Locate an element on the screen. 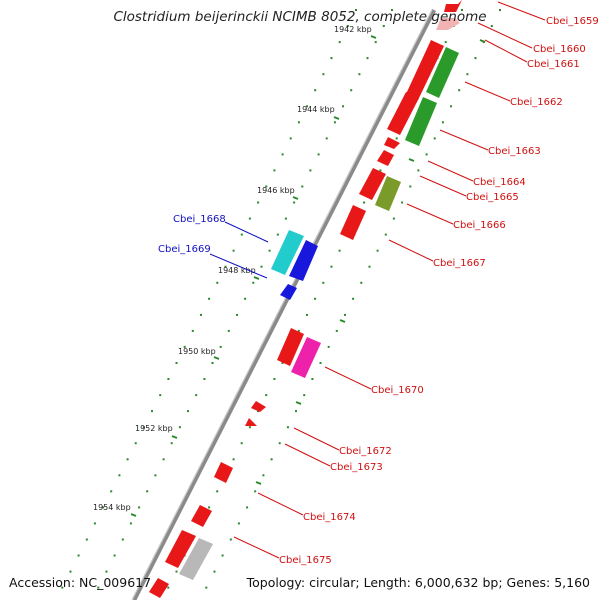 This screenshot has height=600, width=600. gene-label: Cbei_1675 is located at coordinates (305, 560).